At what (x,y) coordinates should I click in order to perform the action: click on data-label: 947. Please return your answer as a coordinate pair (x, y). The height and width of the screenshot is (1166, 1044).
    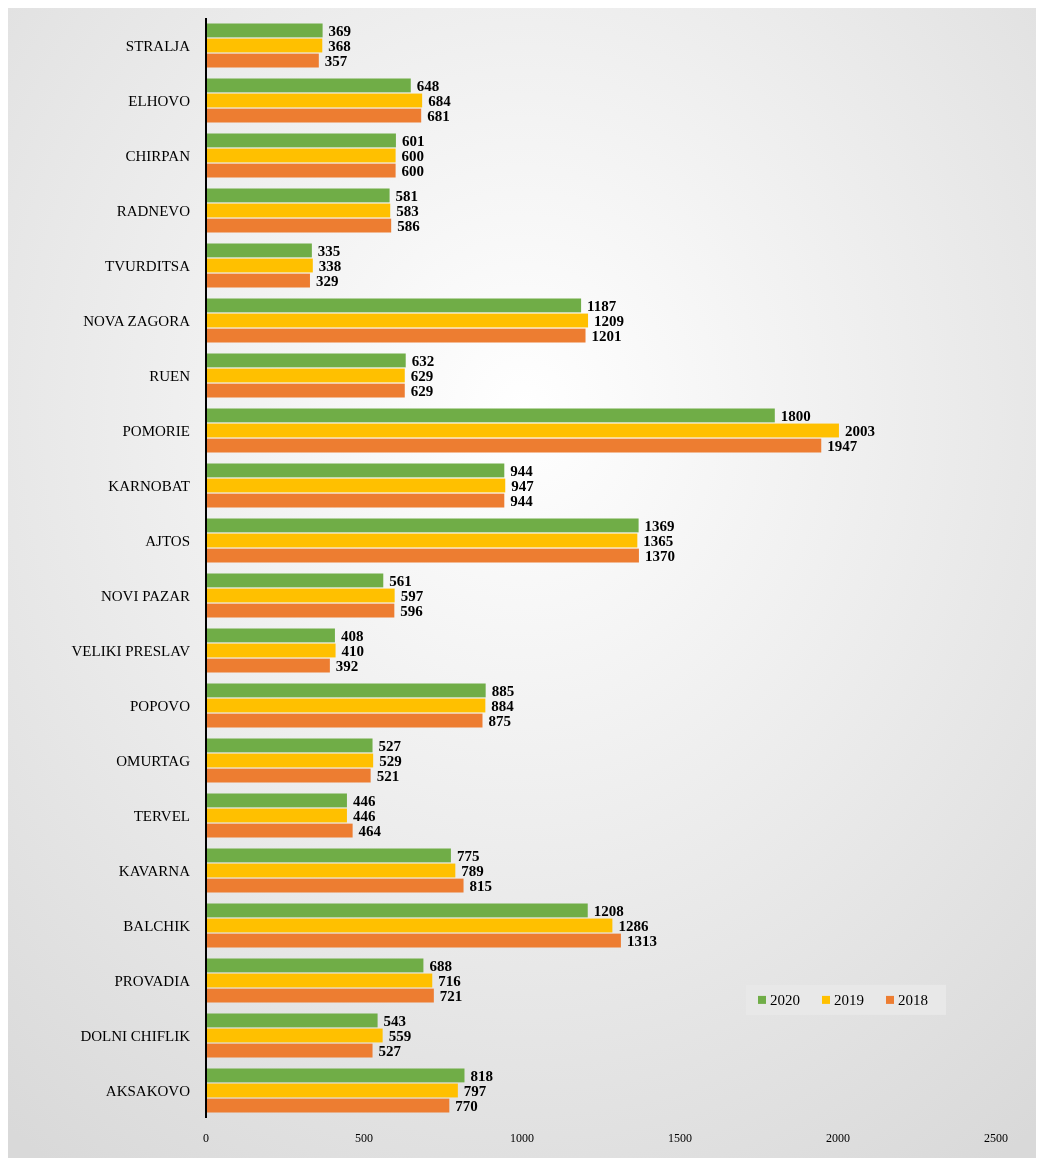
    Looking at the image, I should click on (523, 485).